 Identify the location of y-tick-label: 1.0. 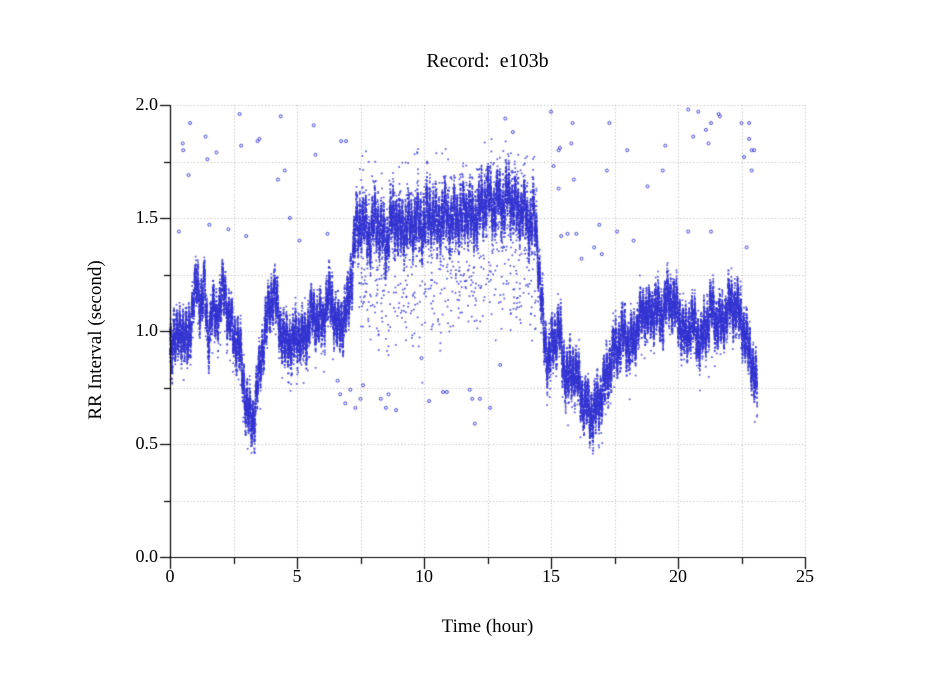
(147, 330).